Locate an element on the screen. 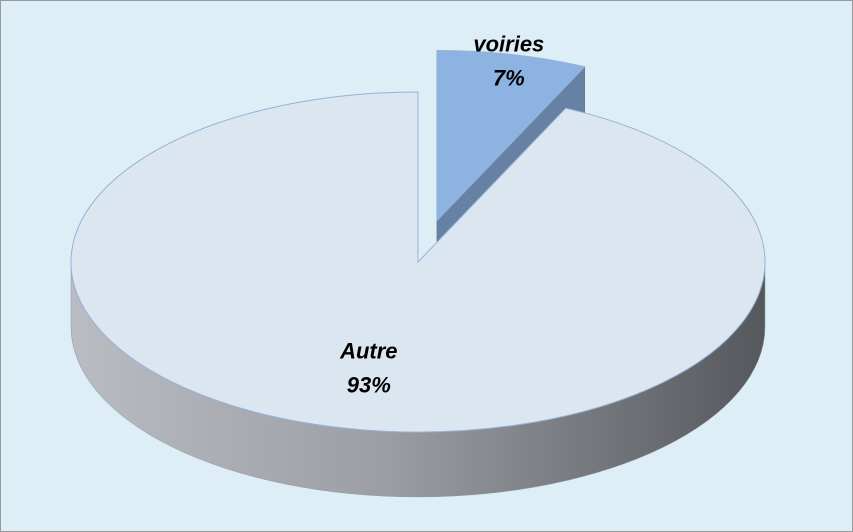 The width and height of the screenshot is (853, 532). slice-label: Autre is located at coordinates (368, 351).